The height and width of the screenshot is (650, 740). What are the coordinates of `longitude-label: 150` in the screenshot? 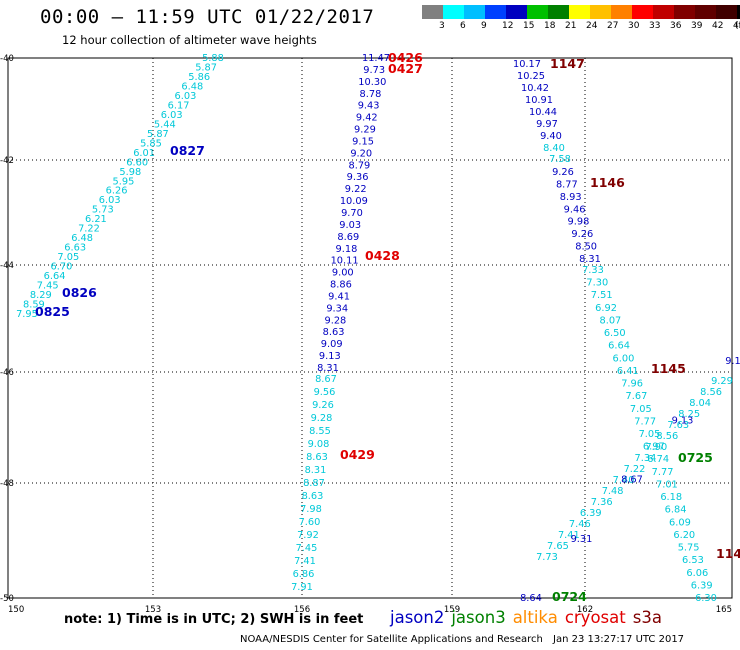 It's located at (16, 610).